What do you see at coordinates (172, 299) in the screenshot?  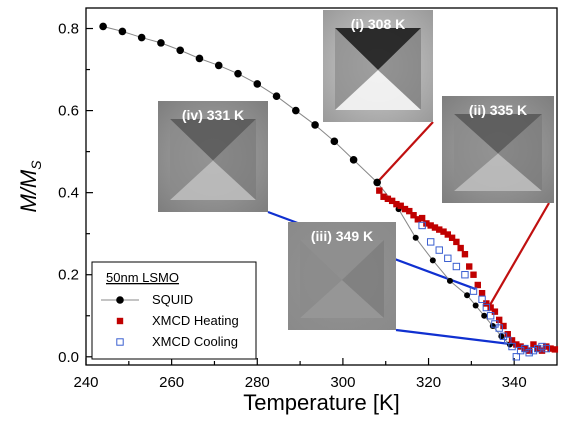 I see `legend-label-squid: SQUID` at bounding box center [172, 299].